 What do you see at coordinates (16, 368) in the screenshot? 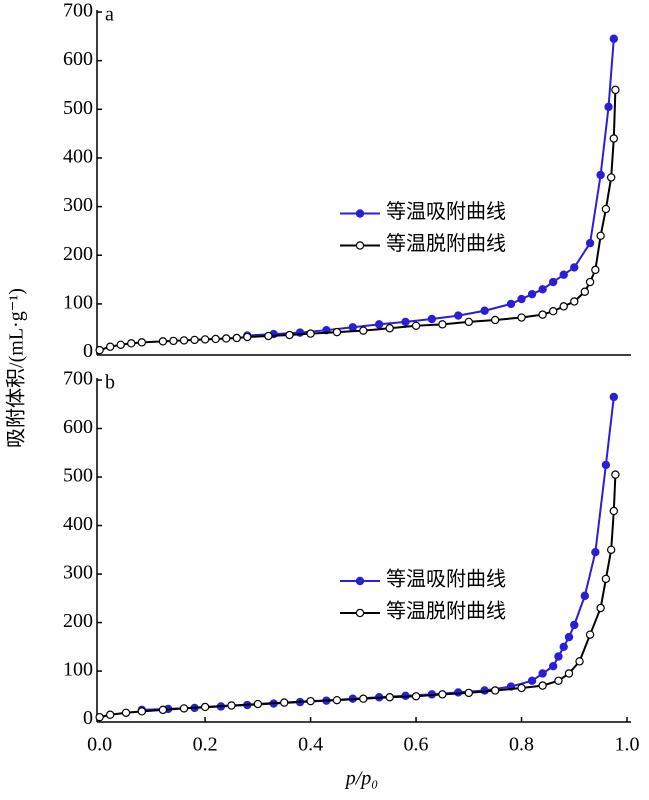
I see `y-axis-label: 吸附体积/(mL·g⁻¹)` at bounding box center [16, 368].